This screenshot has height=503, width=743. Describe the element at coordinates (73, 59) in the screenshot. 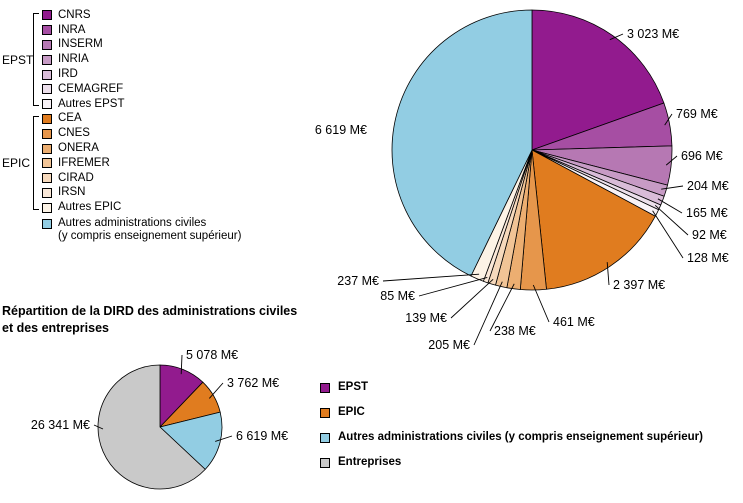

I see `legend-label: INRIA` at that location.